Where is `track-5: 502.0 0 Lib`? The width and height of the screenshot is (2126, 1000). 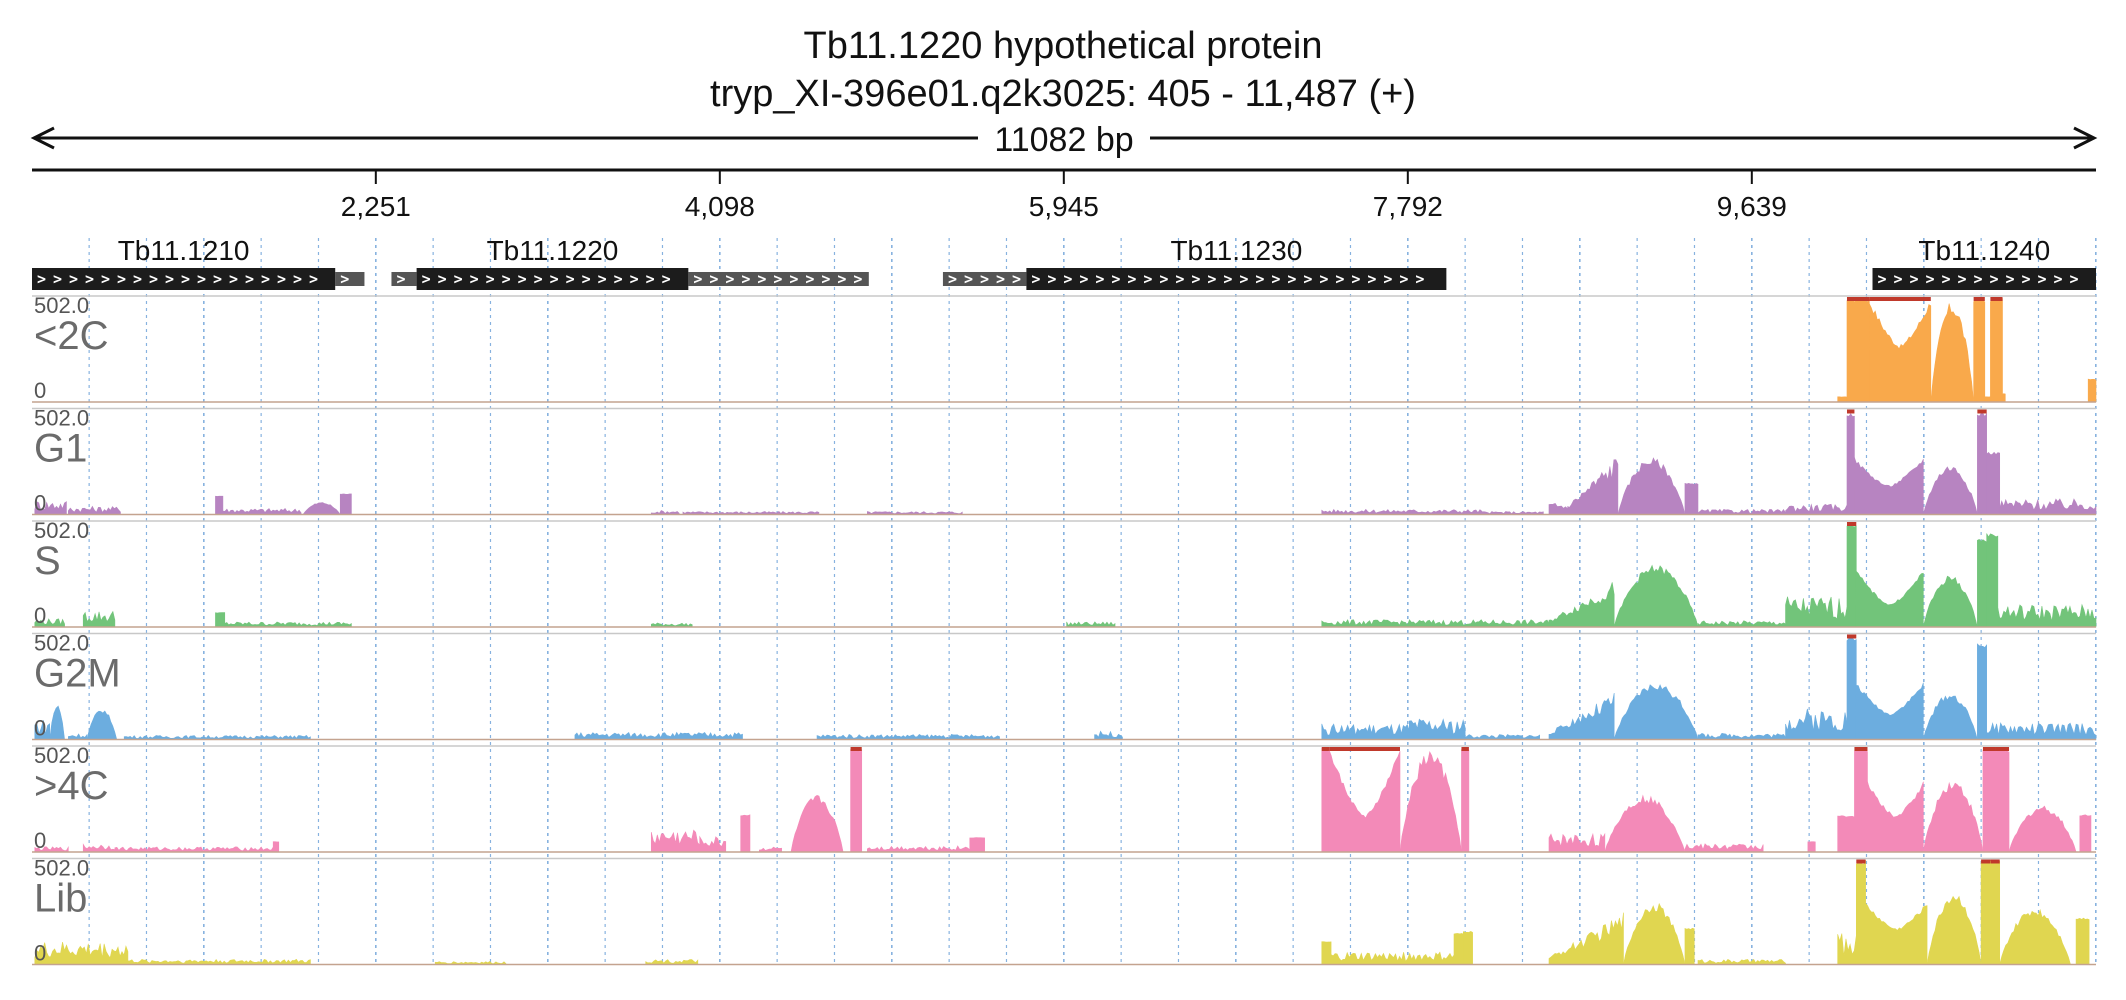 track-5: 502.0 0 Lib is located at coordinates (1064, 911).